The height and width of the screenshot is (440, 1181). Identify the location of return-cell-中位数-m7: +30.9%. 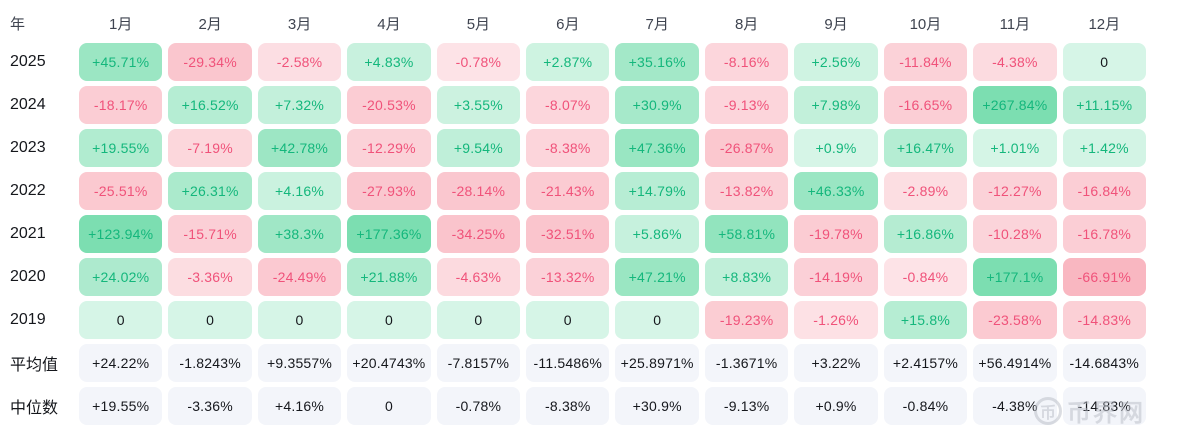
(657, 406).